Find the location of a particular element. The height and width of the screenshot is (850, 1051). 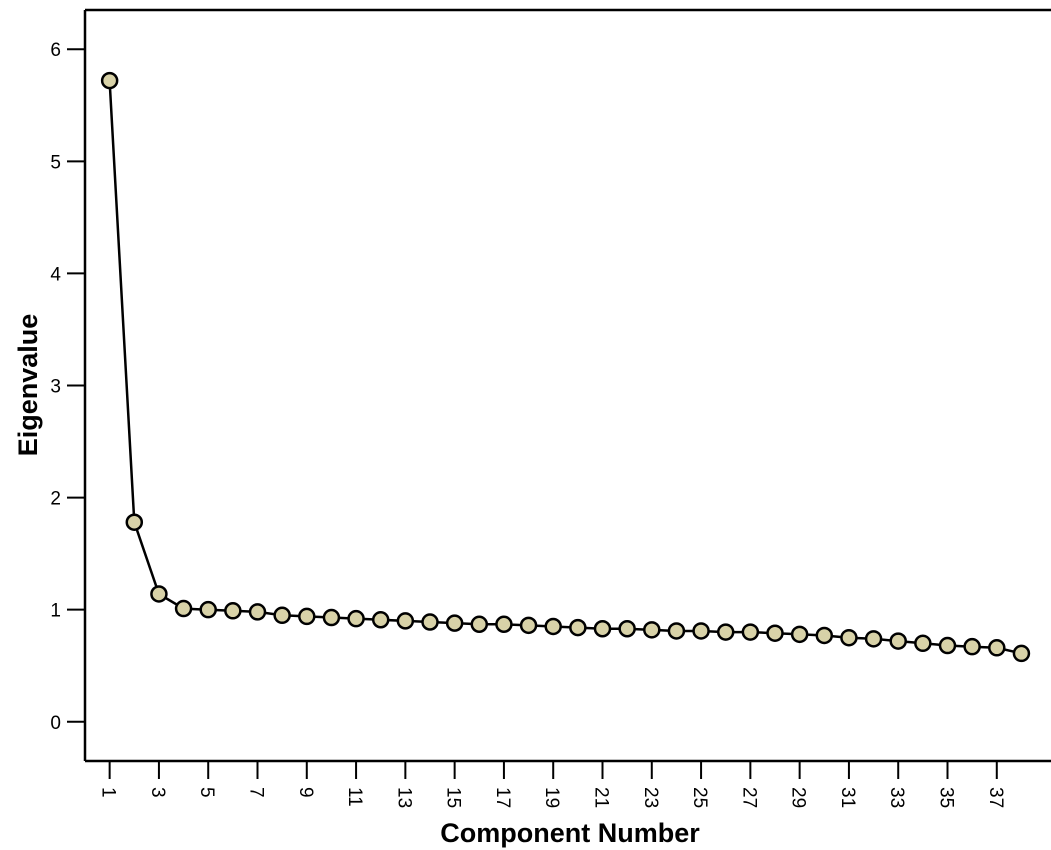

x-tick-label: 27 is located at coordinates (748, 797).